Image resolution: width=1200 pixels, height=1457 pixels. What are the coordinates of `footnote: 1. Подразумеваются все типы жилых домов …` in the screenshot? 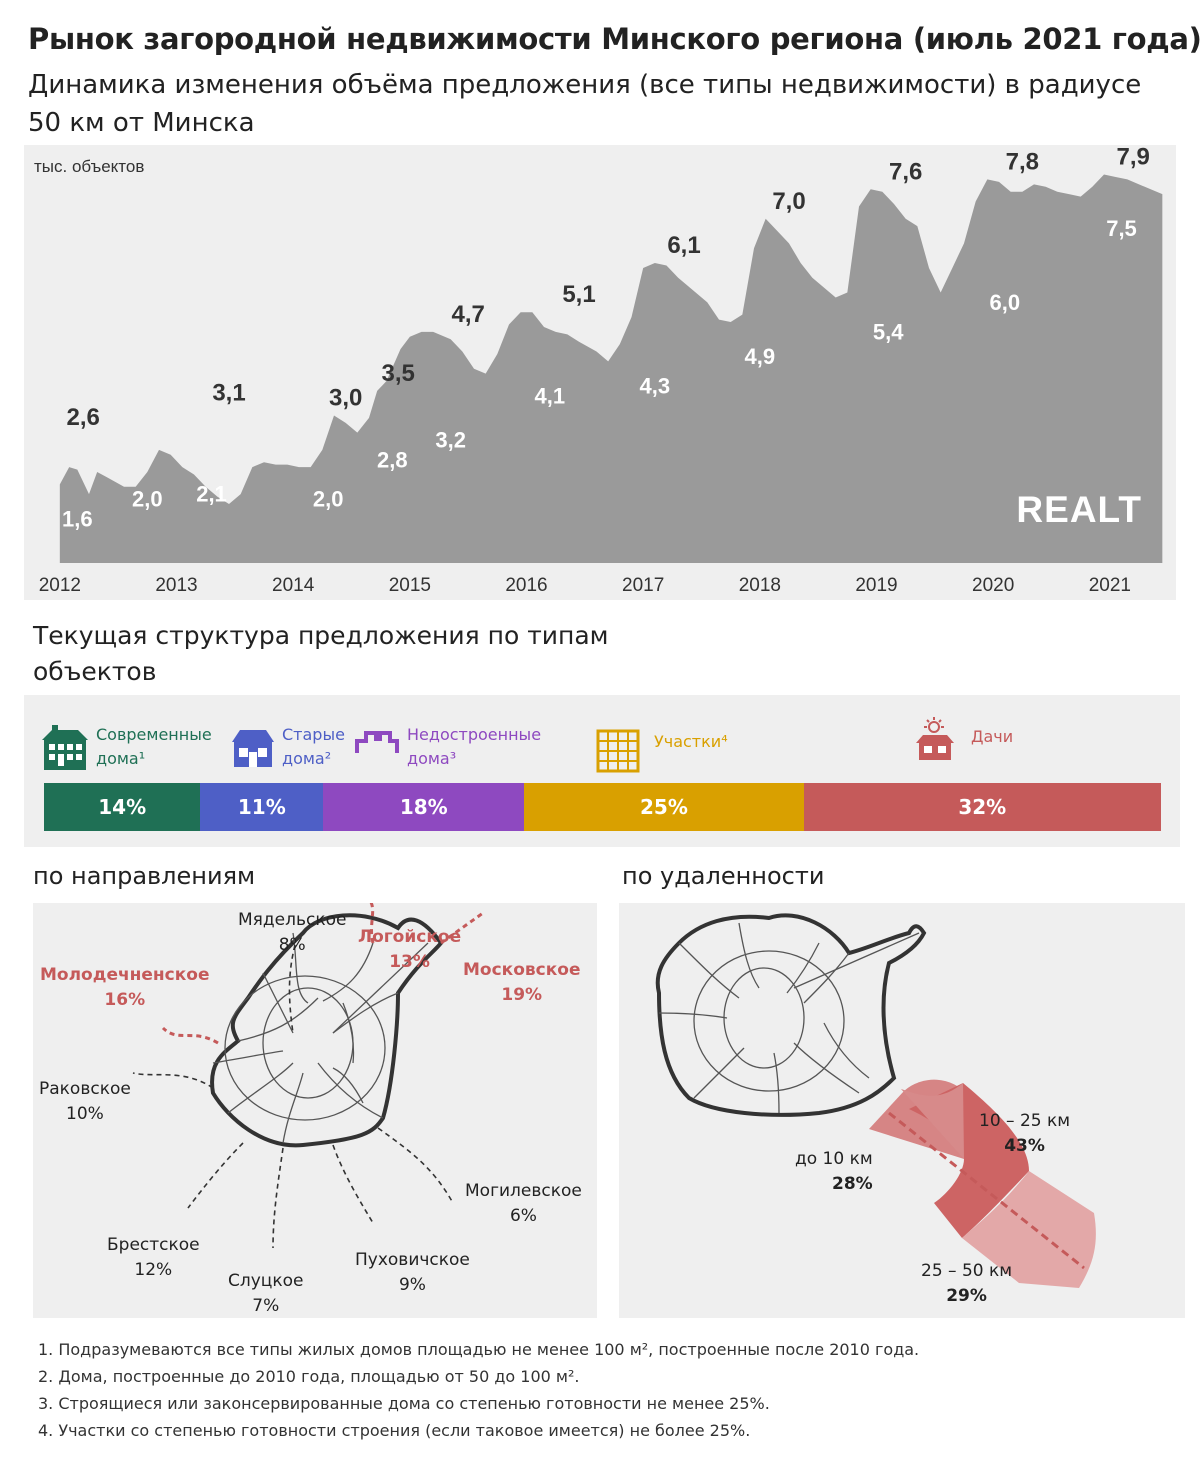 It's located at (479, 1349).